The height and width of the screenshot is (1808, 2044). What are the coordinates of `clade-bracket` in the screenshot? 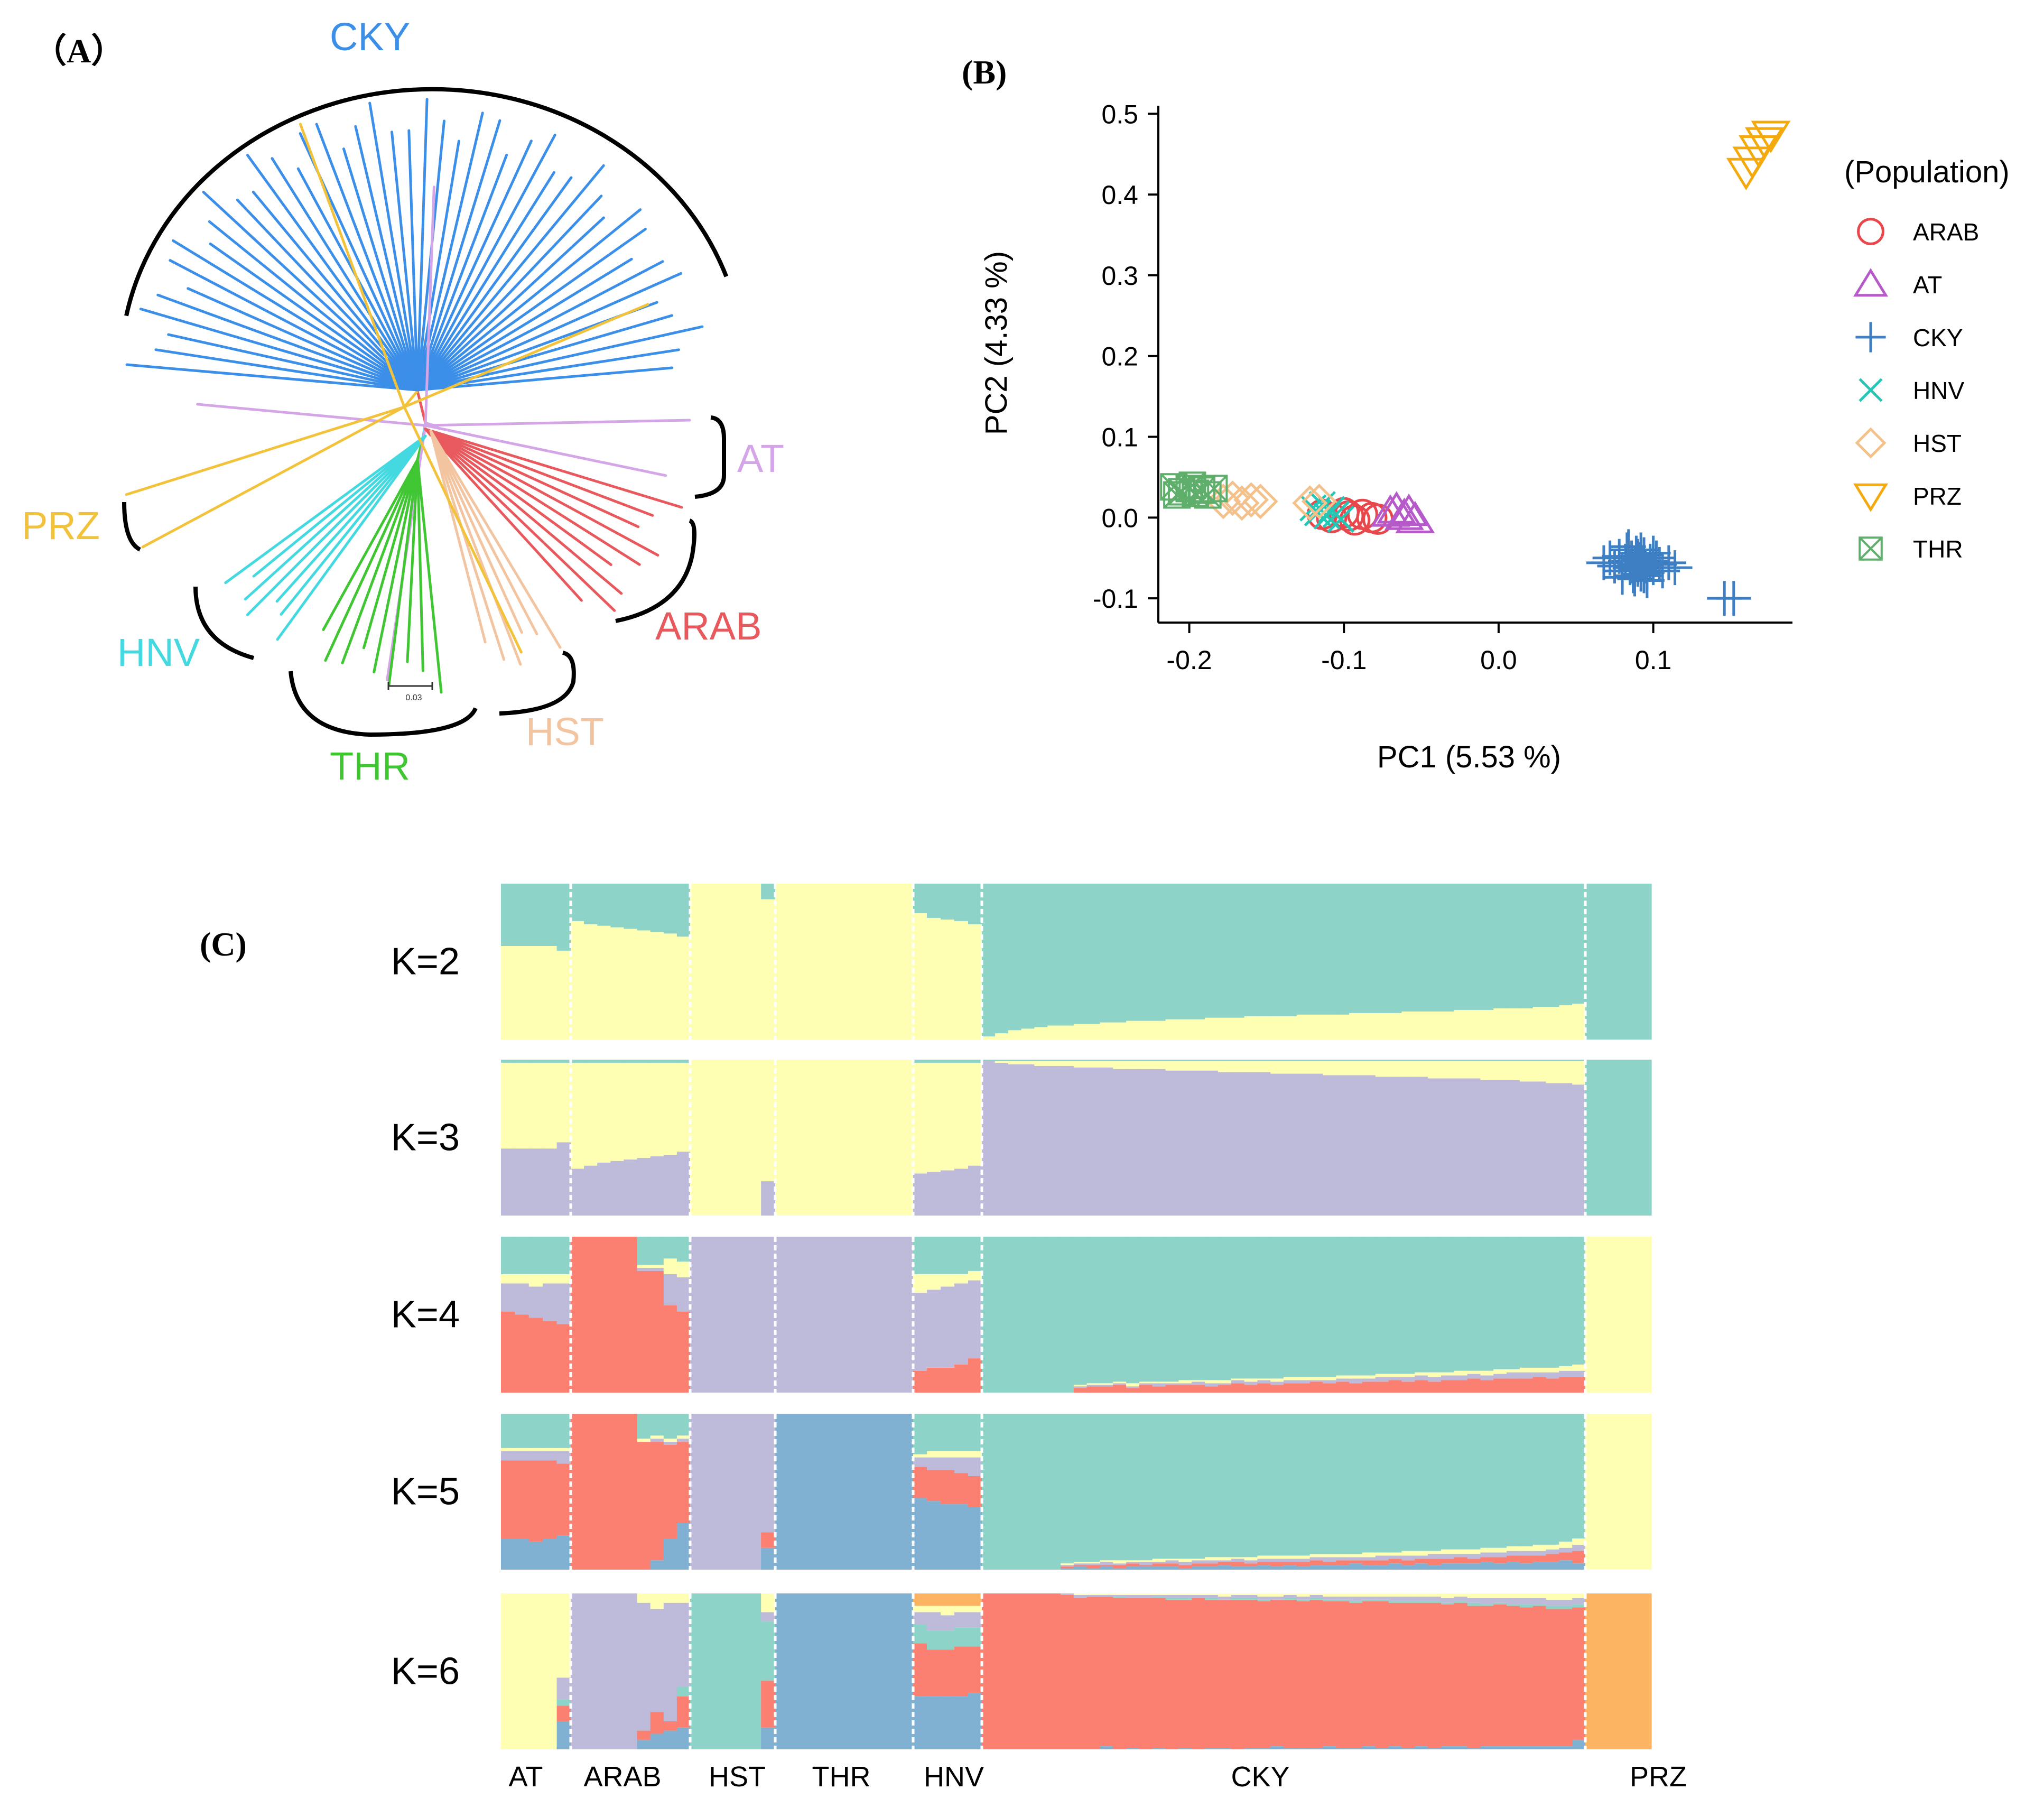 It's located at (710, 457).